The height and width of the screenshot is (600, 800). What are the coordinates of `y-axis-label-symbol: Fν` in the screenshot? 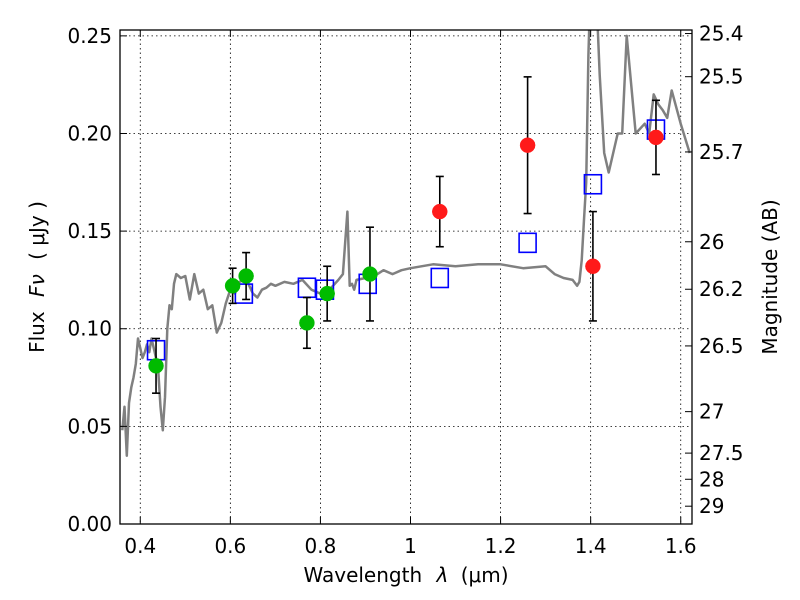 It's located at (37, 285).